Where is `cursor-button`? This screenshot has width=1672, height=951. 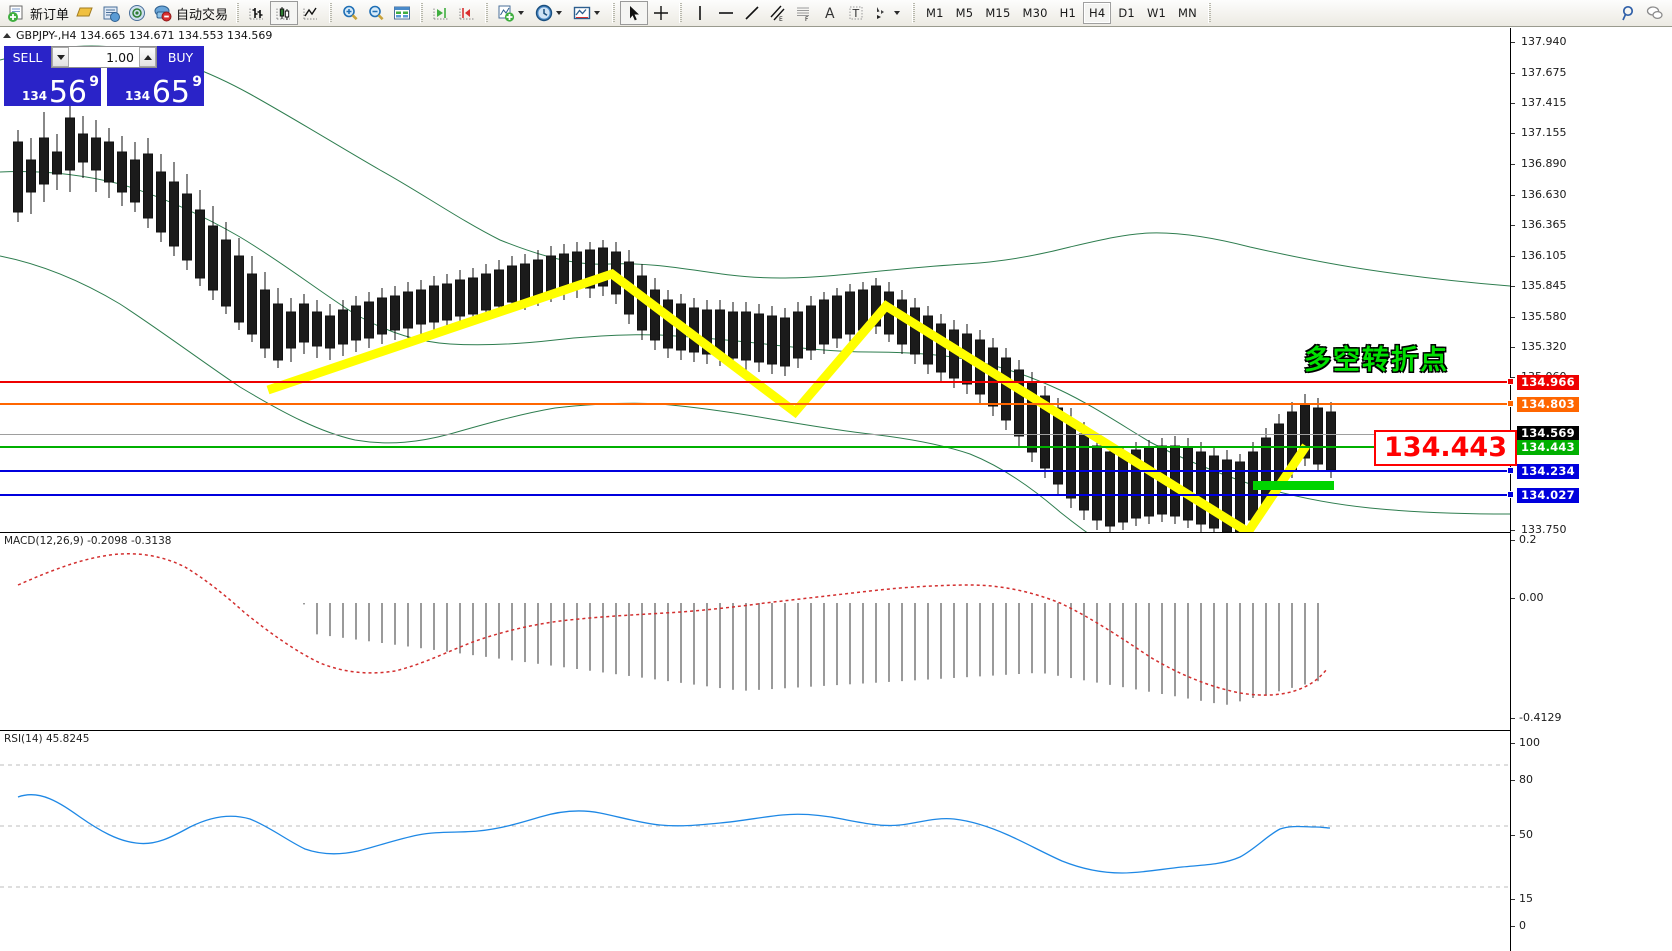
cursor-button is located at coordinates (634, 13).